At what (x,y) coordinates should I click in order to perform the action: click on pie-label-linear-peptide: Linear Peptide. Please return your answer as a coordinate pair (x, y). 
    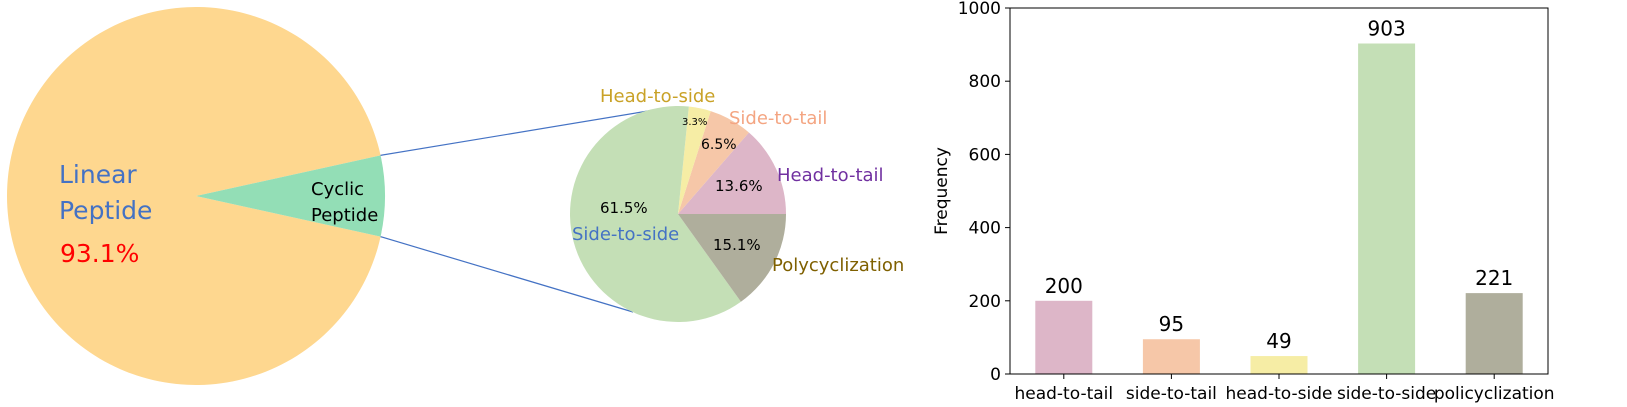
    Looking at the image, I should click on (105, 192).